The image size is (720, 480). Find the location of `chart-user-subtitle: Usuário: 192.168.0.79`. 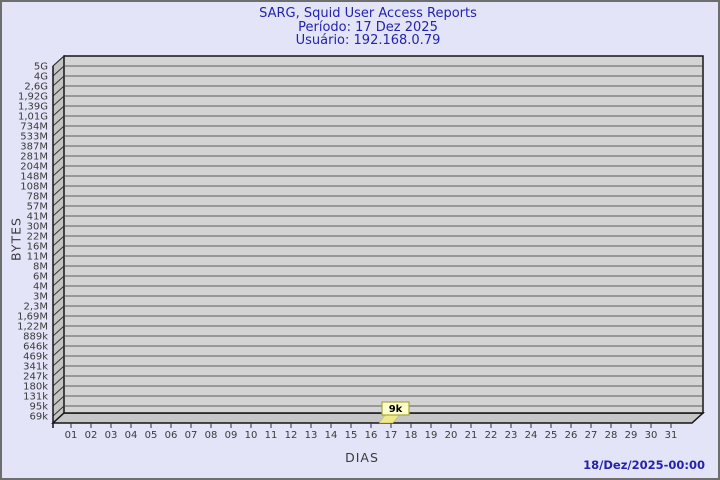

chart-user-subtitle: Usuário: 192.168.0.79 is located at coordinates (368, 40).